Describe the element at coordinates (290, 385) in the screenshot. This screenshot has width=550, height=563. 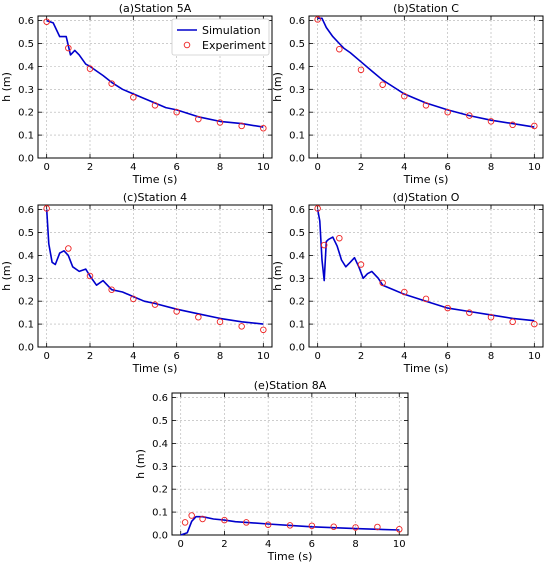
I see `panel-title: (e)Station 8A` at that location.